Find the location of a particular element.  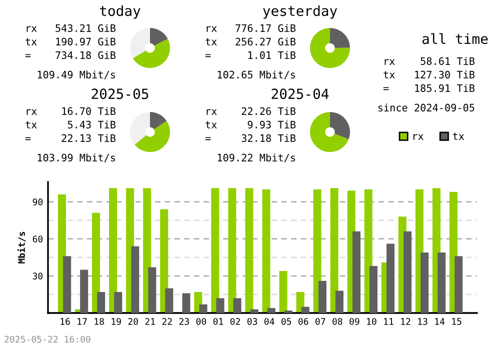

text: rx 58.61 TiB is located at coordinates (429, 61).